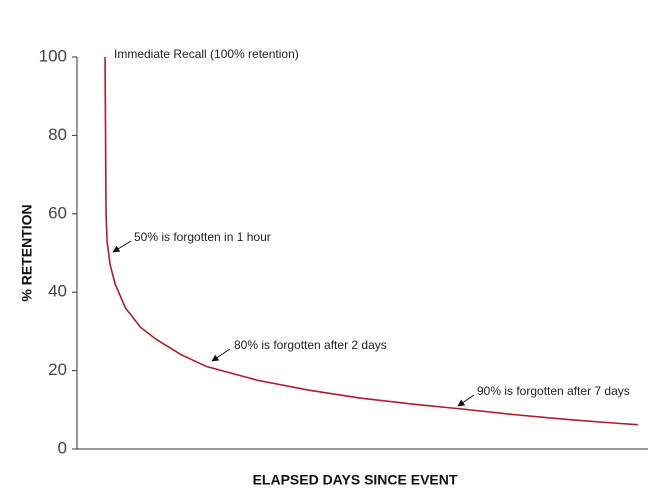 The width and height of the screenshot is (654, 498). I want to click on y-axis-label: % RETENTION, so click(27, 252).